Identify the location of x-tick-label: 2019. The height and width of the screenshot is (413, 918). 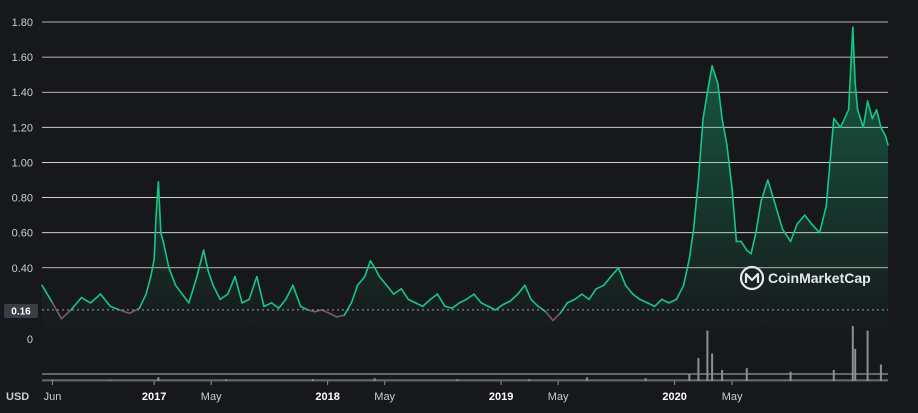
(501, 397).